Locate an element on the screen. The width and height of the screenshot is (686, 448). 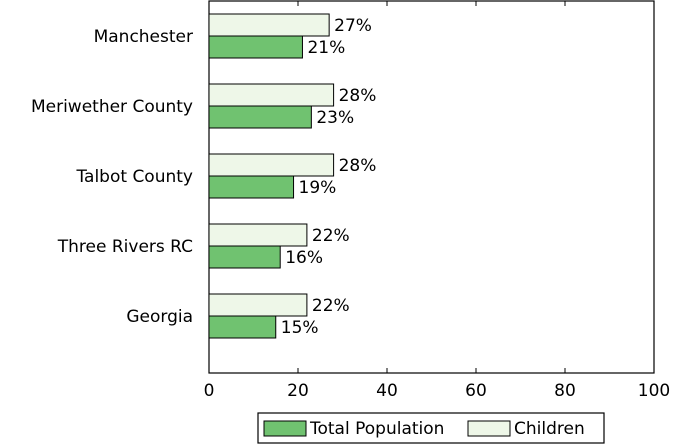
category-label-manchester: Manchester is located at coordinates (143, 37).